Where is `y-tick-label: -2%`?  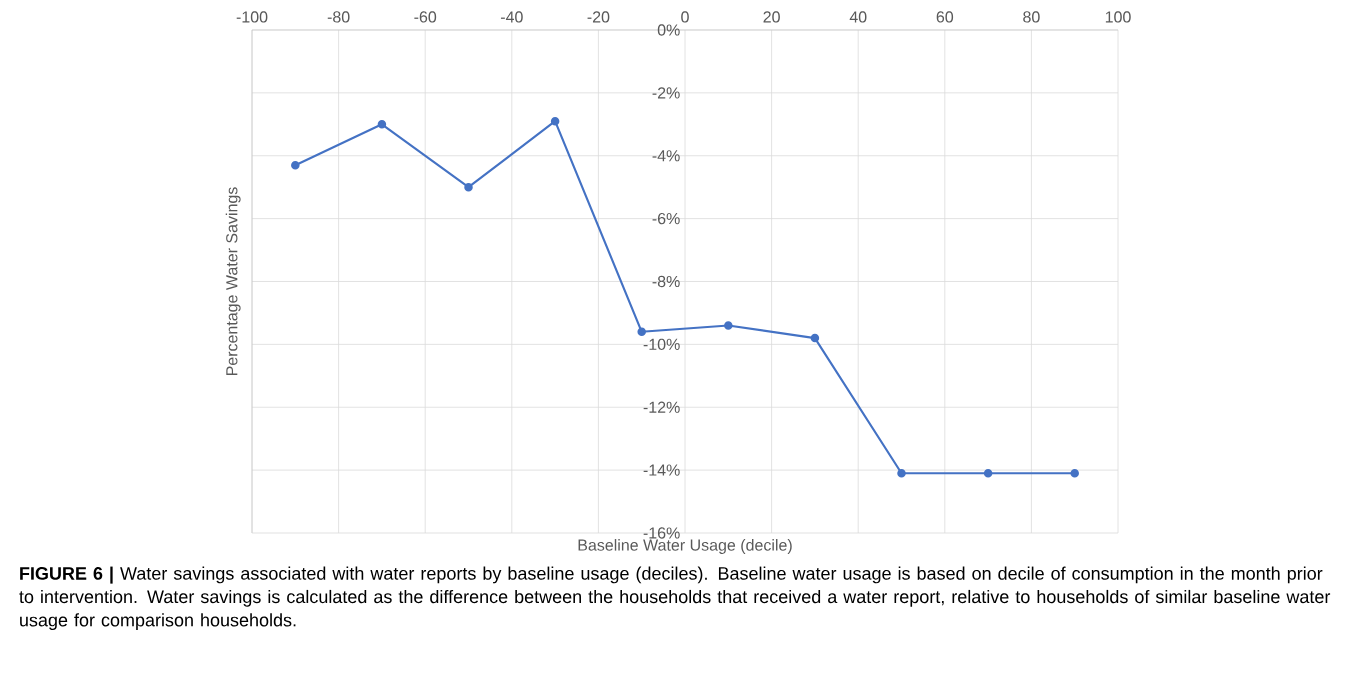 y-tick-label: -2% is located at coordinates (666, 93).